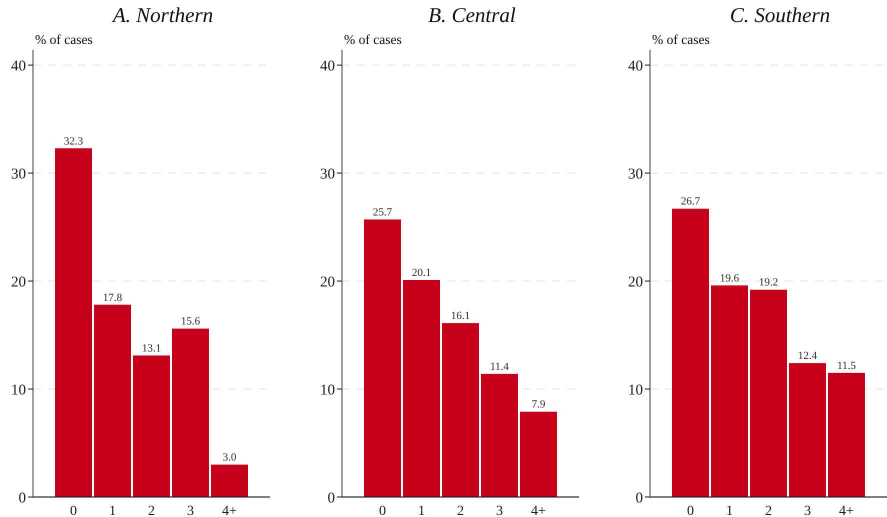  Describe the element at coordinates (768, 282) in the screenshot. I see `data-label: 19.2` at that location.